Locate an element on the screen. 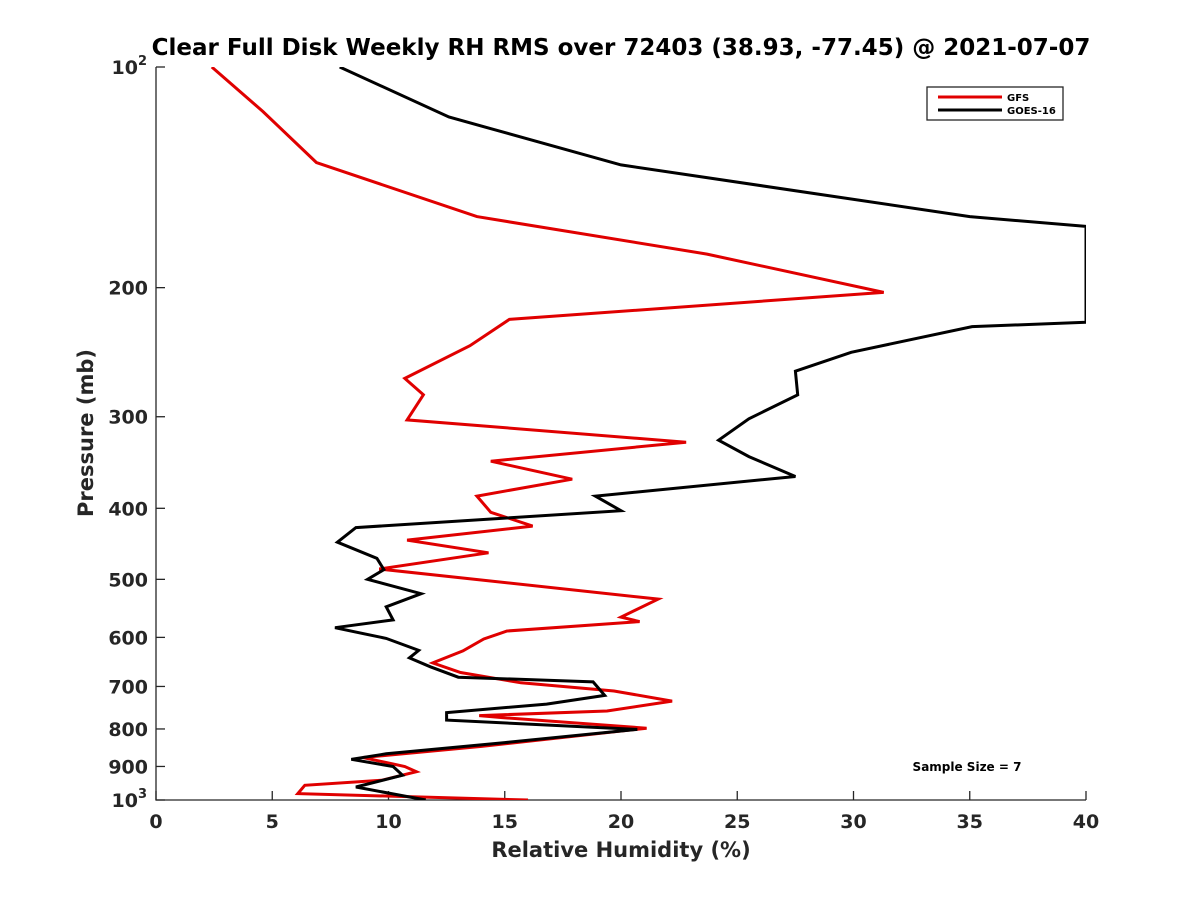 The height and width of the screenshot is (900, 1200). y-tick-label: 900 is located at coordinates (128, 767).